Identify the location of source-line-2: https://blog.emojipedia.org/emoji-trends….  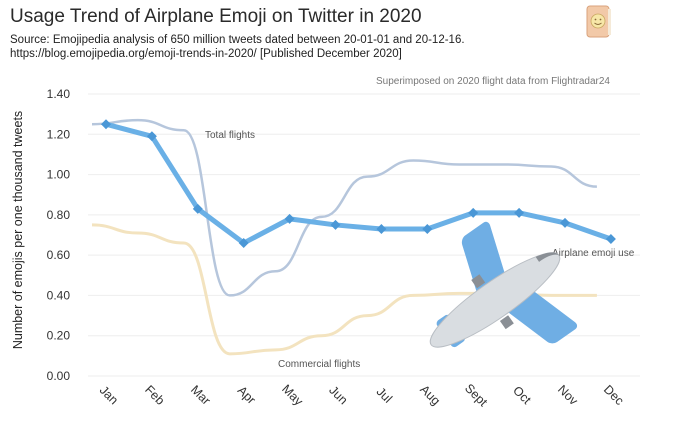
(206, 54).